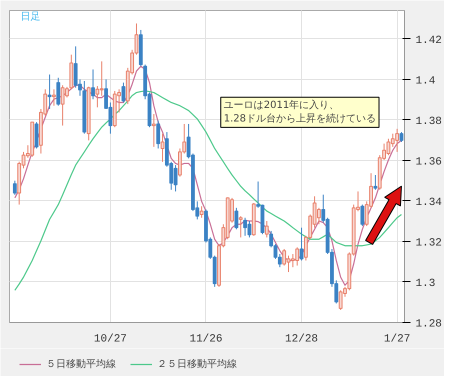 This screenshot has height=381, width=449. I want to click on y-tick-label: 1.36, so click(429, 162).